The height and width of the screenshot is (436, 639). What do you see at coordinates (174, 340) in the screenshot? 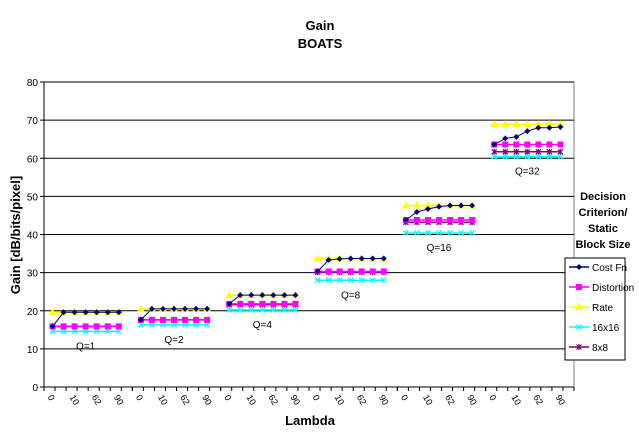
I see `group-label: Q=2` at bounding box center [174, 340].